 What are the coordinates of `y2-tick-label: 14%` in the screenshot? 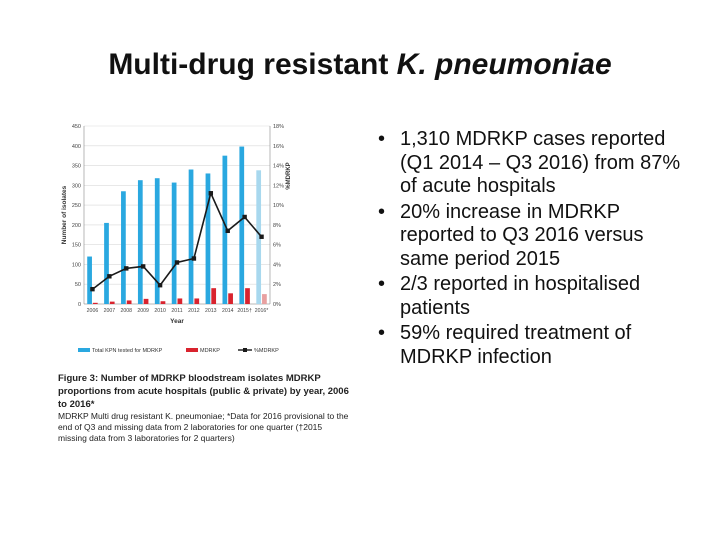 It's located at (278, 167).